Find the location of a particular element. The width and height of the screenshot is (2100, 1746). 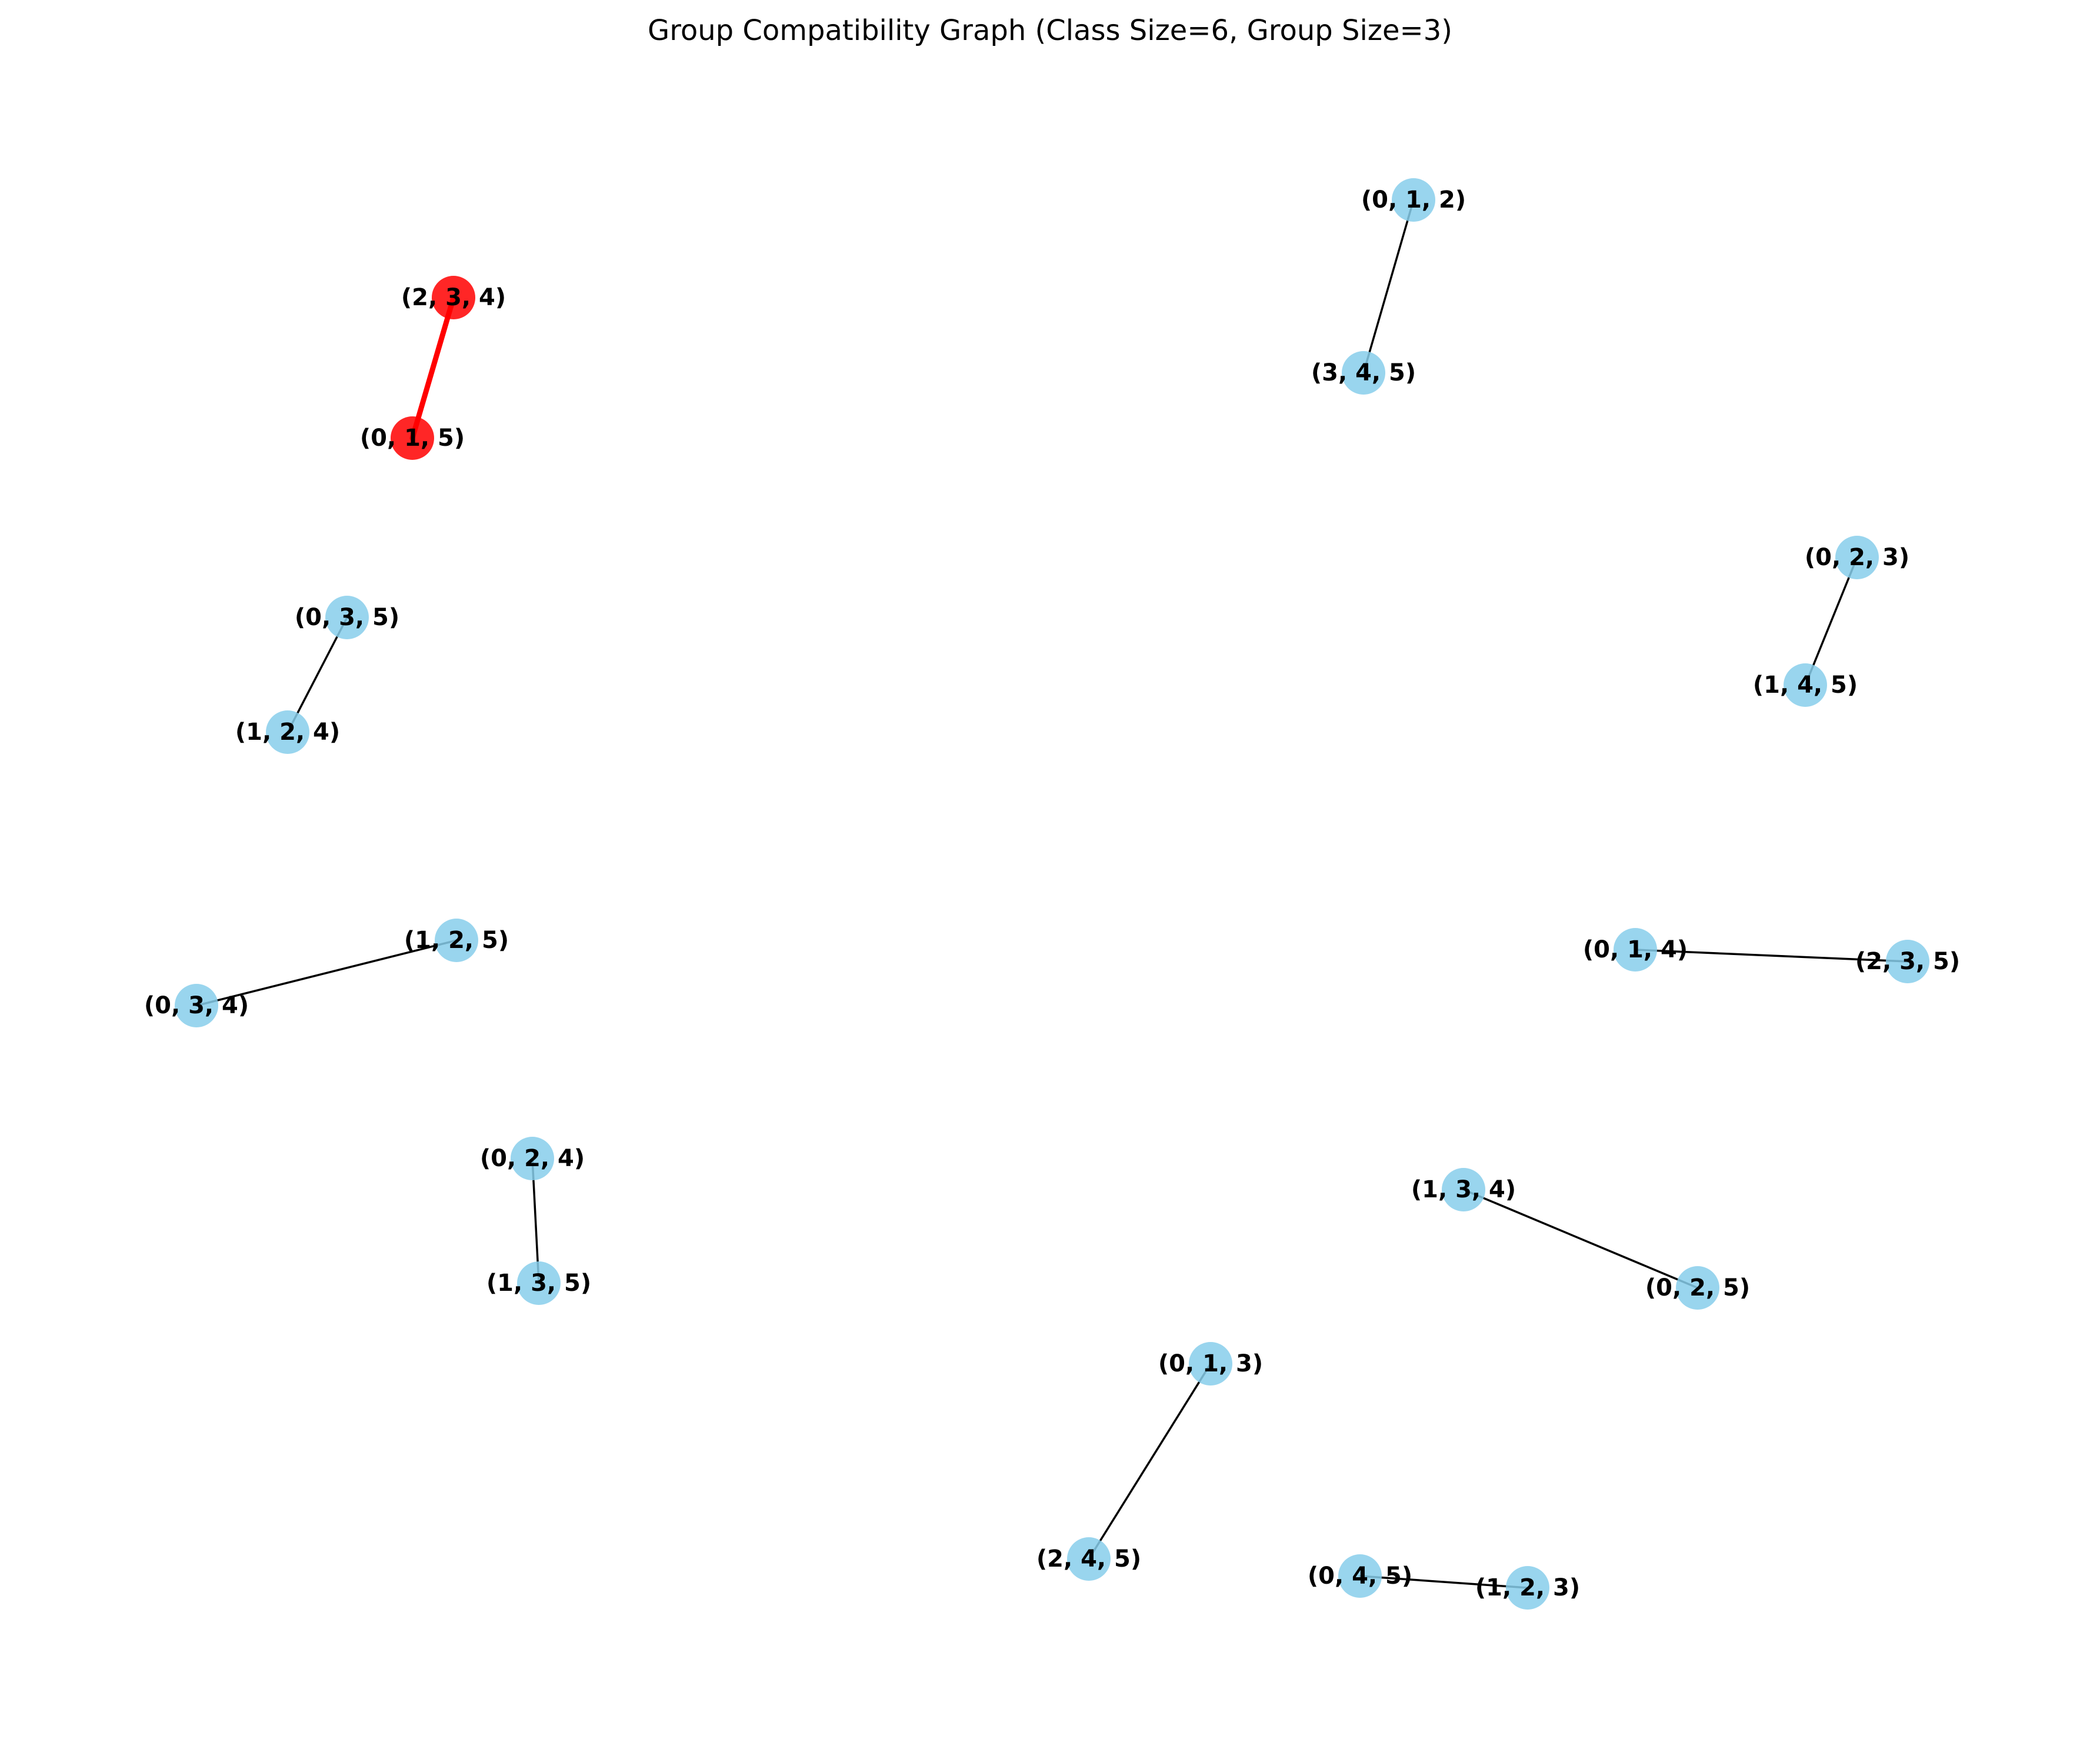

node-label: (0, 1, 4) is located at coordinates (1635, 949).